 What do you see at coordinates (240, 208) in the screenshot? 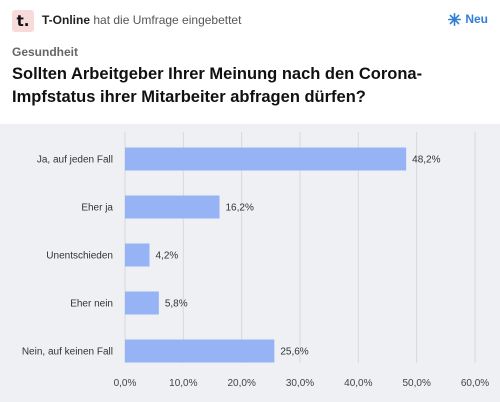
I see `data-label: 16,2%` at bounding box center [240, 208].